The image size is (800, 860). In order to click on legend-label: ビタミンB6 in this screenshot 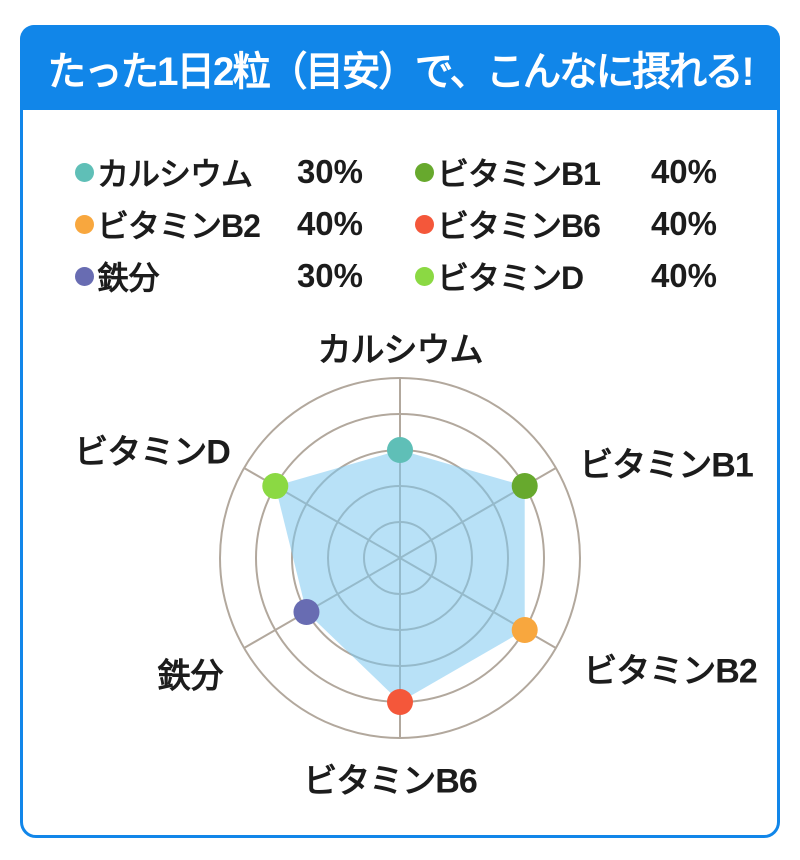, I will do `click(519, 226)`.